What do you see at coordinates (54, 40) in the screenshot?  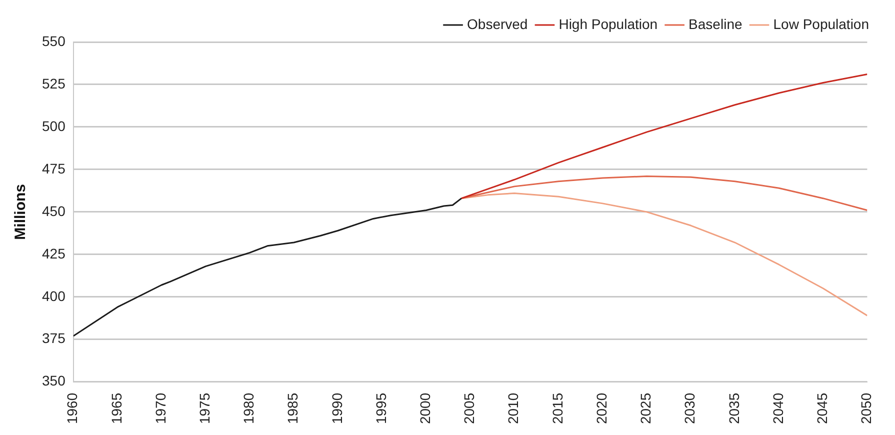 I see `y-tick-label: 550` at bounding box center [54, 40].